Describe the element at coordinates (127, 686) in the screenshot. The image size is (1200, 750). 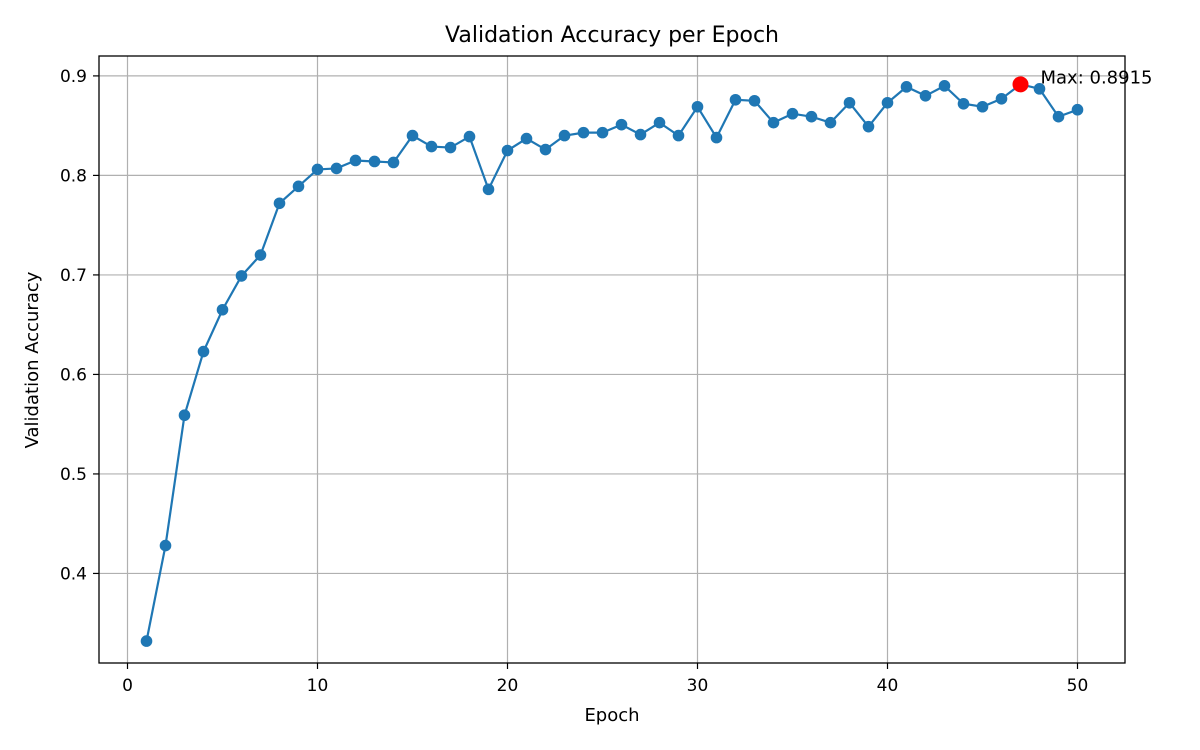
I see `x-tick-label: 0` at that location.